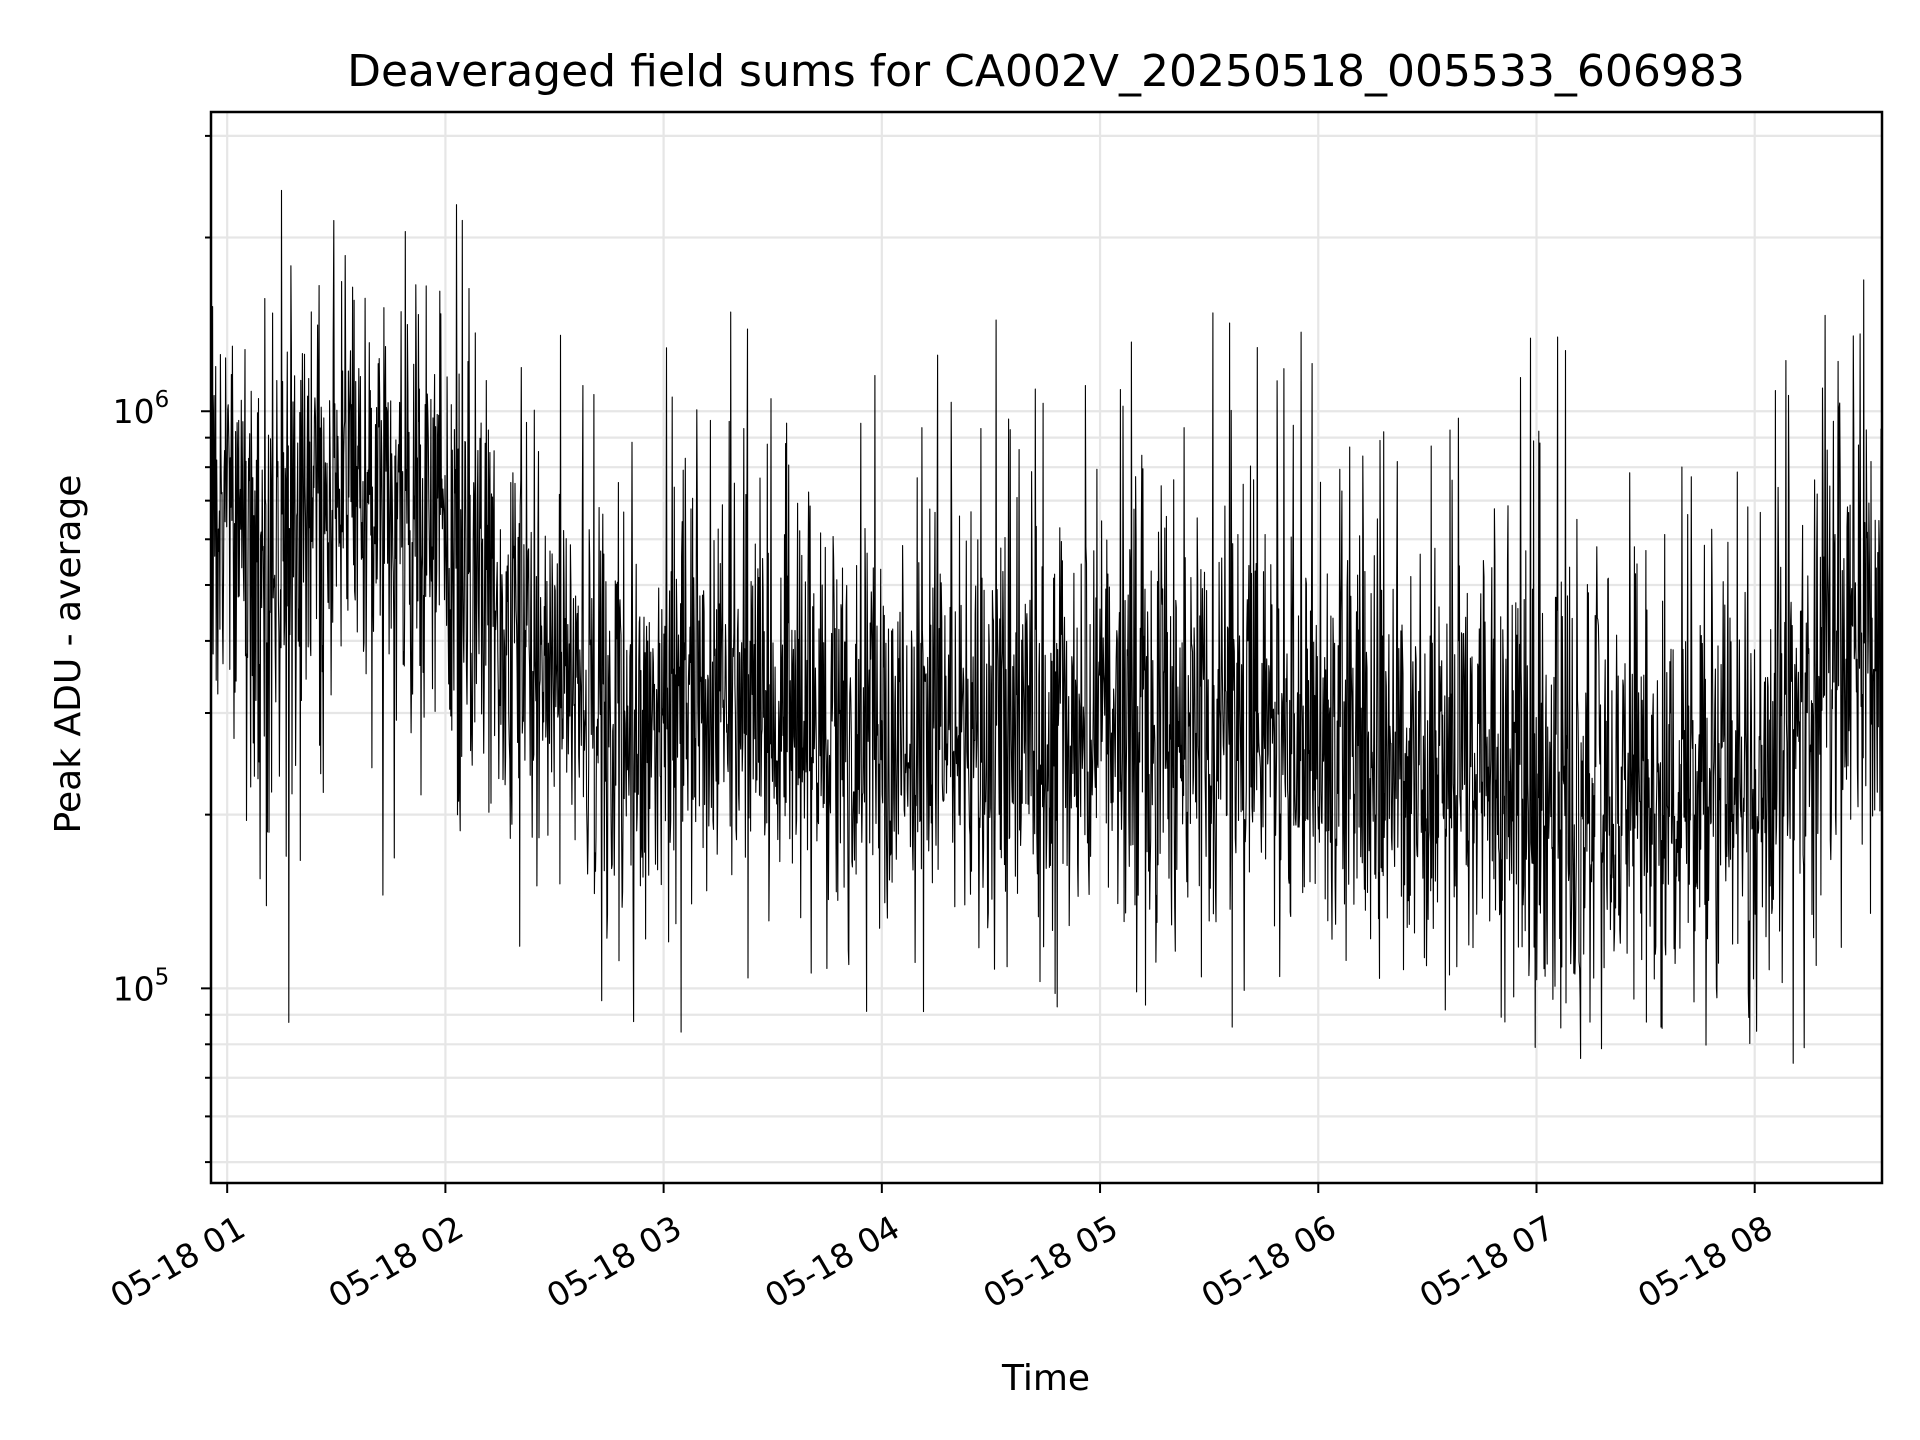  Describe the element at coordinates (68, 654) in the screenshot. I see `y-axis-label: Peak ADU - average` at that location.